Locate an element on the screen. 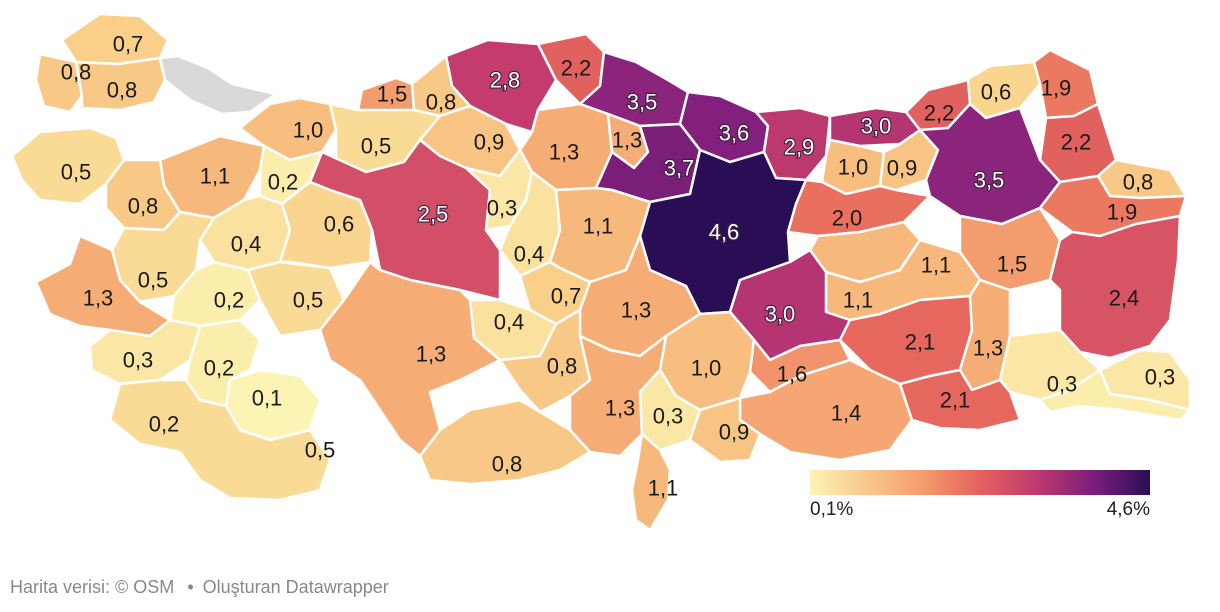  region-label: 1,4 is located at coordinates (846, 413).